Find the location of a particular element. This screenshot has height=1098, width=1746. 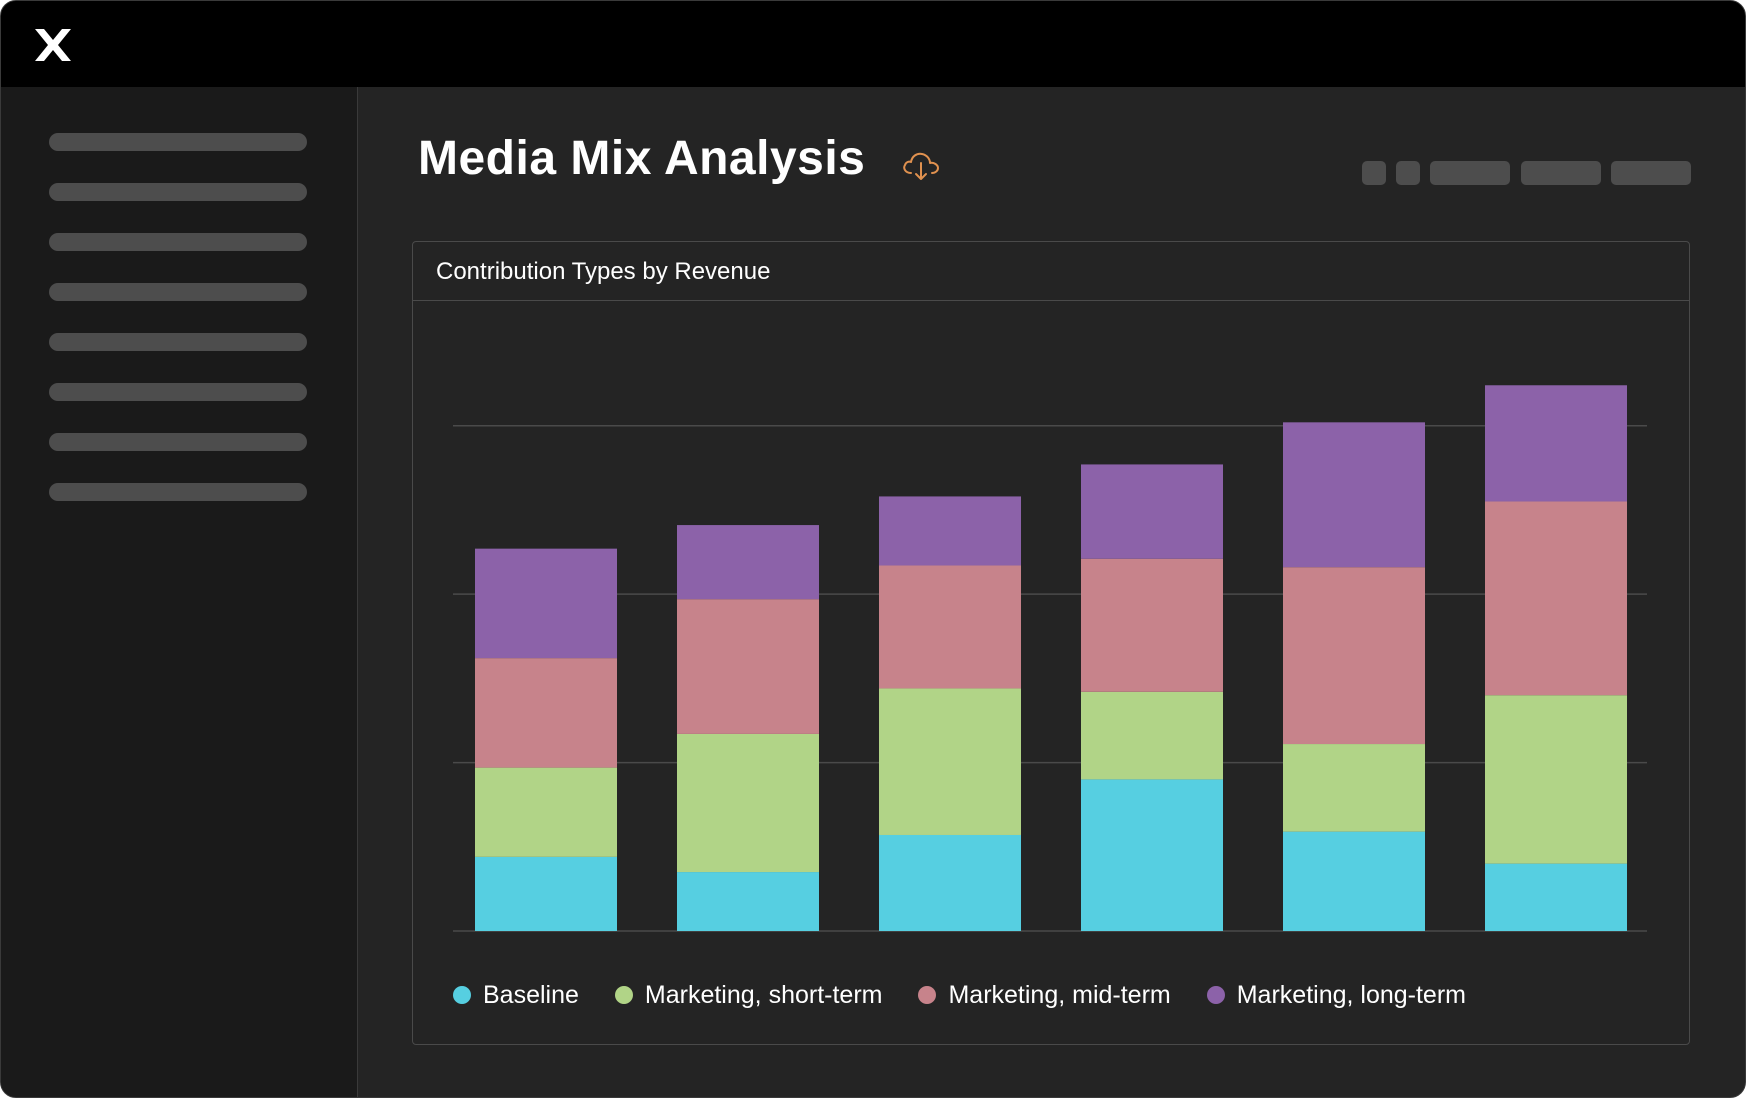

page-title: Media Mix Analysis is located at coordinates (642, 158).